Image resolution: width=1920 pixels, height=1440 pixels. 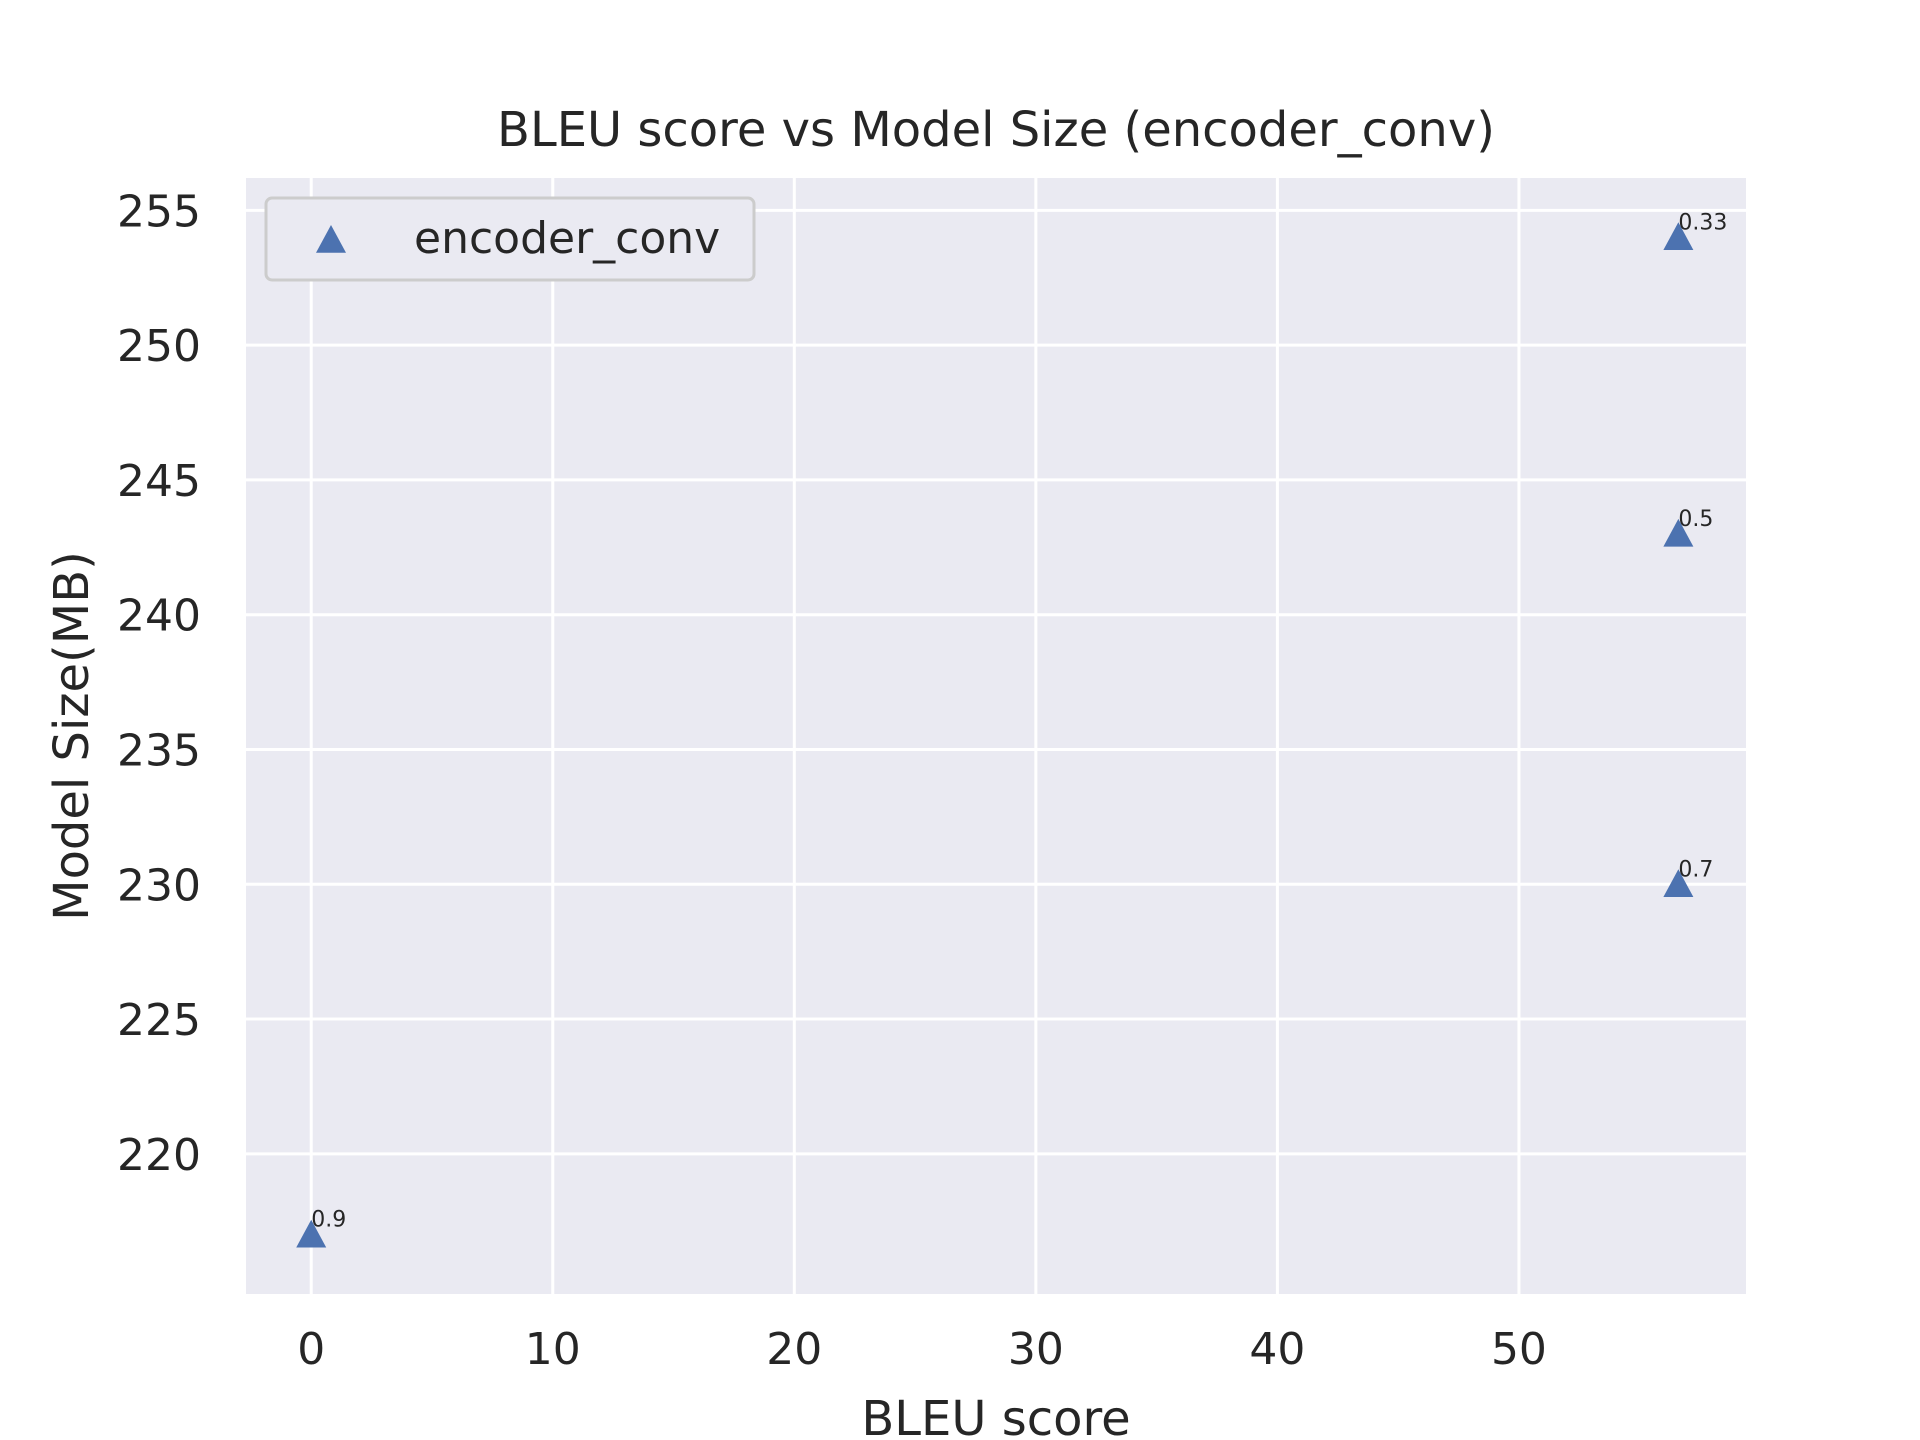 I want to click on legend: encoder_conv, so click(x=510, y=239).